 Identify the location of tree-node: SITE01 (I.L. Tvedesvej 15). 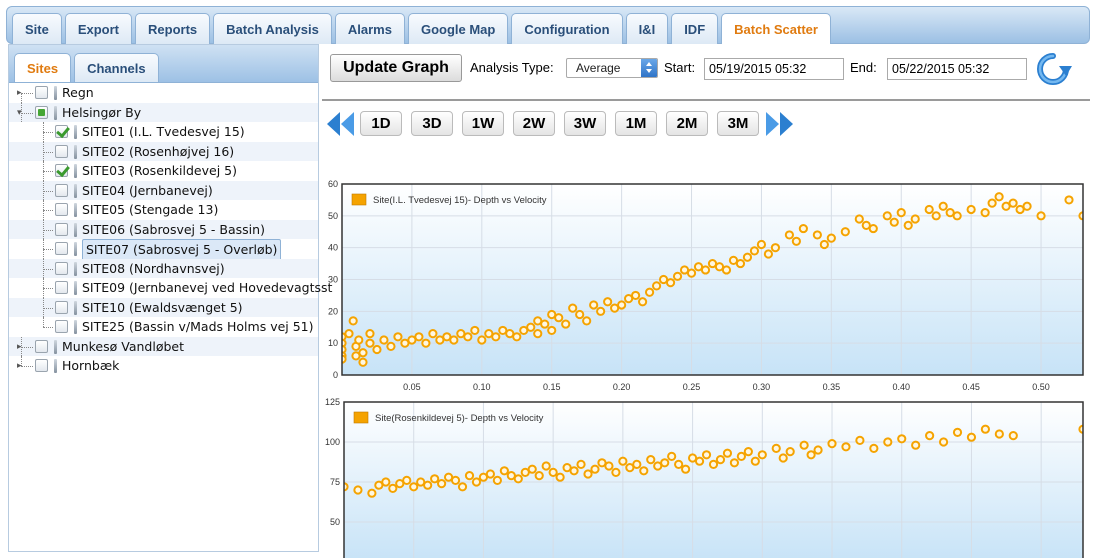
(163, 132).